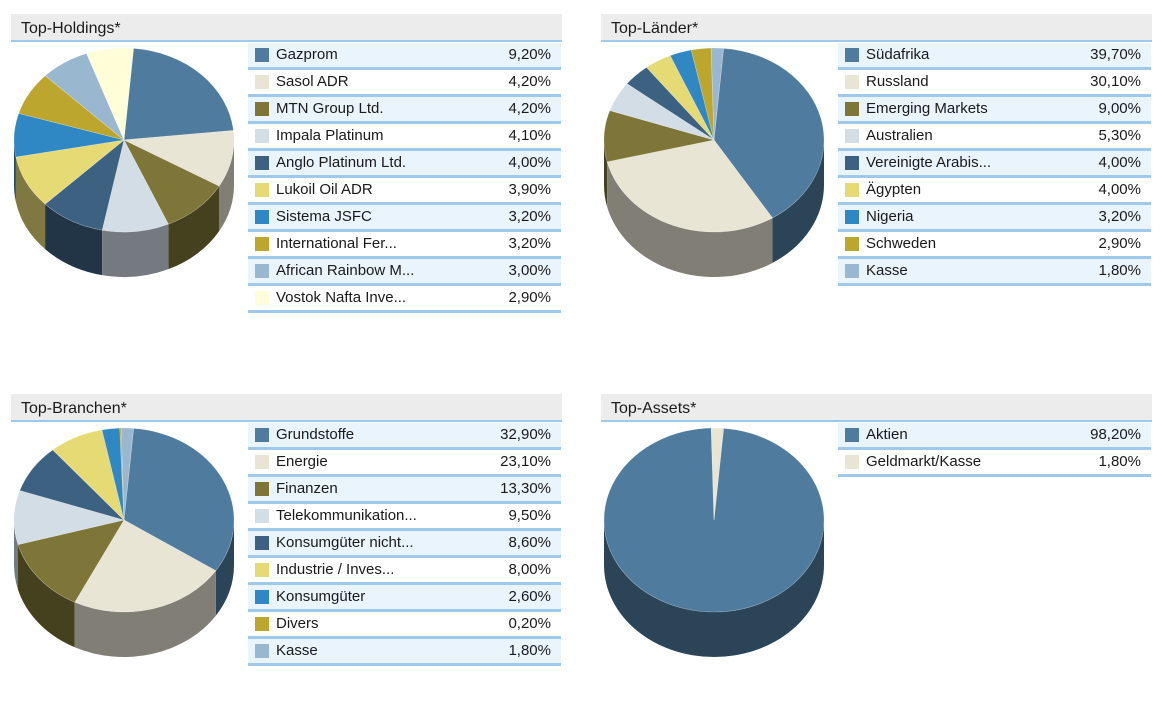 Image resolution: width=1162 pixels, height=723 pixels. What do you see at coordinates (330, 135) in the screenshot?
I see `legend-label: Impala Platinum` at bounding box center [330, 135].